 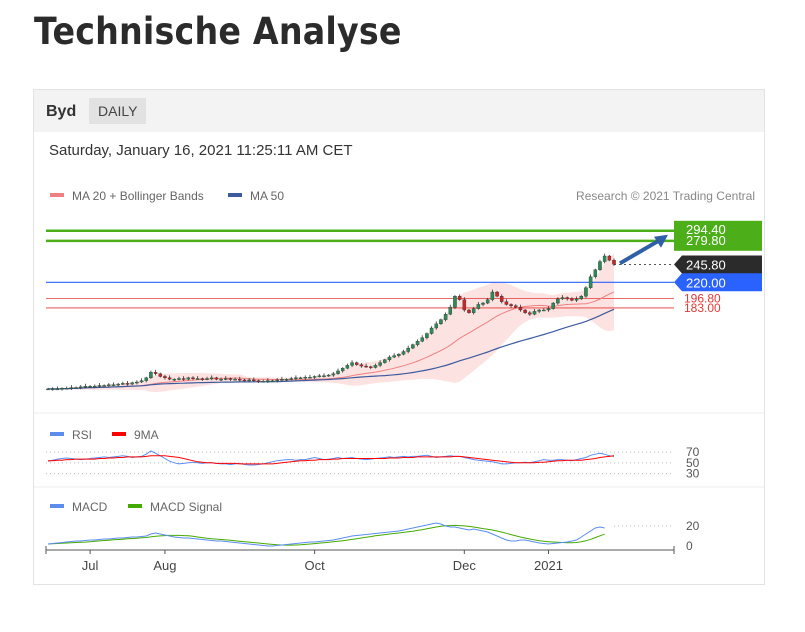 I want to click on period-selector: DAILY, so click(x=118, y=111).